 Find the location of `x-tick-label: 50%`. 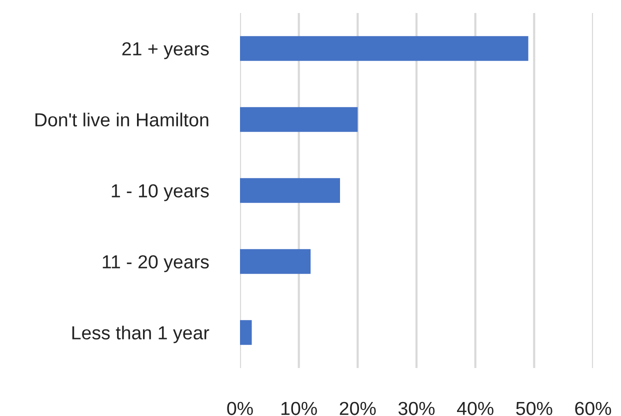

x-tick-label: 50% is located at coordinates (534, 409).